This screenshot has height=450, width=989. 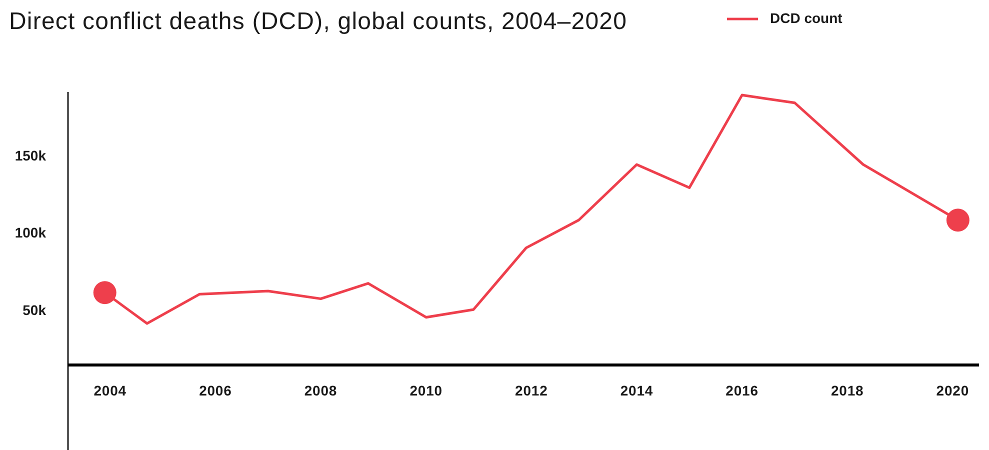 I want to click on x-tick-label: 2020, so click(x=953, y=390).